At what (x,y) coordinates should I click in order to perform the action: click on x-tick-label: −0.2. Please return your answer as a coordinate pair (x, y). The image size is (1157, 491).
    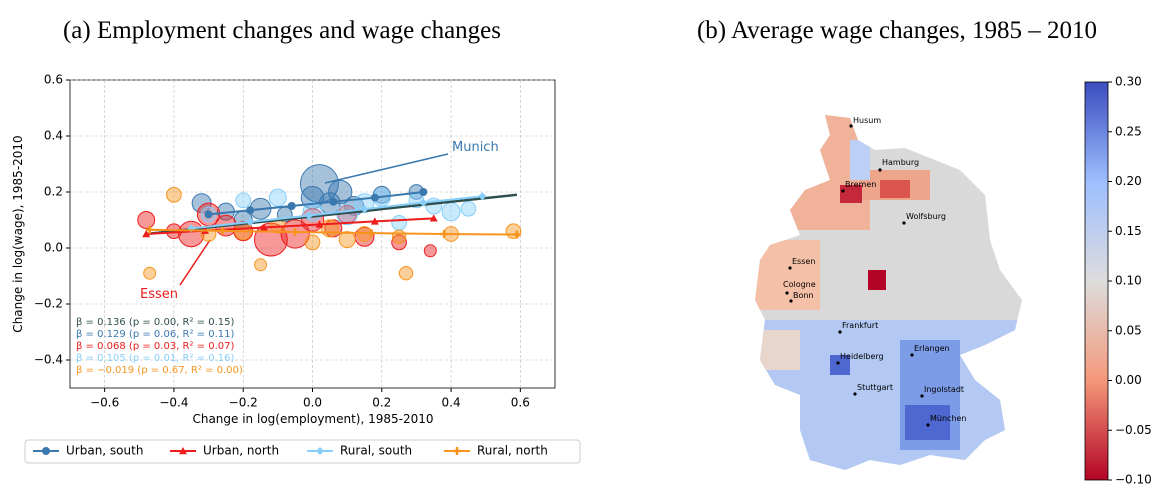
    Looking at the image, I should click on (243, 403).